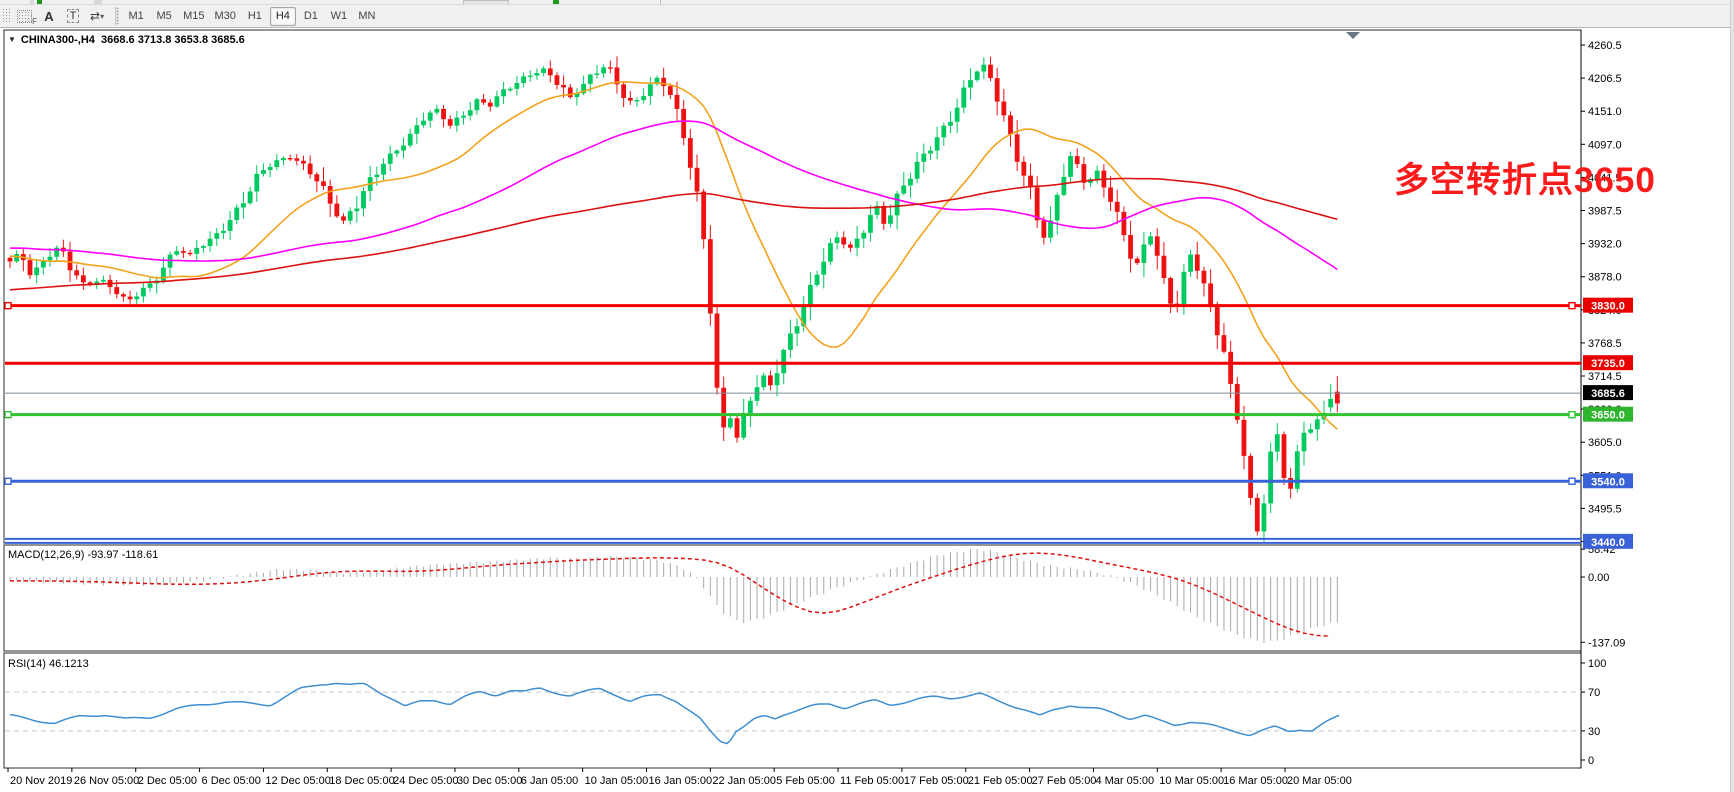  What do you see at coordinates (1594, 693) in the screenshot?
I see `rsi-tick-label: 70` at bounding box center [1594, 693].